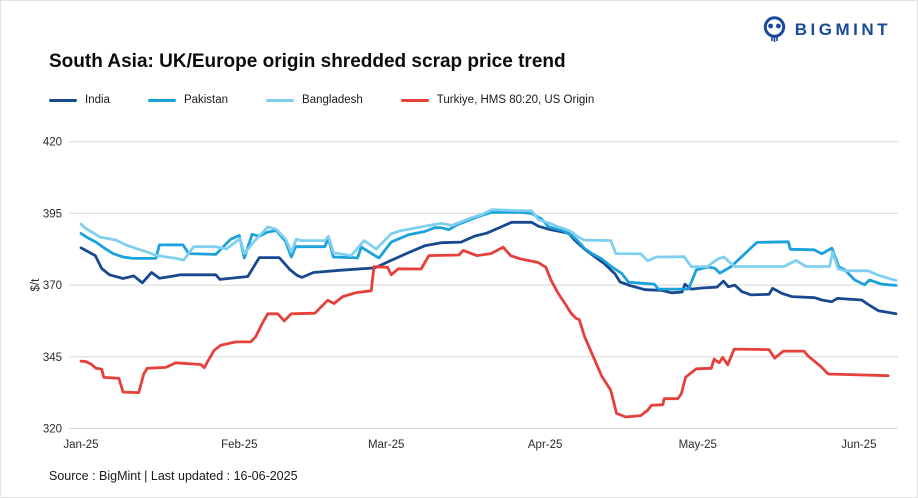 The height and width of the screenshot is (498, 918). I want to click on bigmint-logo: BIGMINT, so click(826, 30).